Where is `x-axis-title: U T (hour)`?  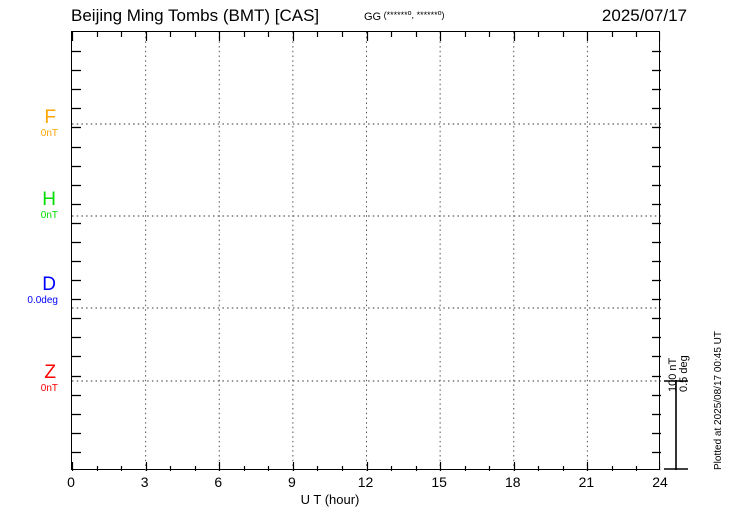 x-axis-title: U T (hour) is located at coordinates (330, 499).